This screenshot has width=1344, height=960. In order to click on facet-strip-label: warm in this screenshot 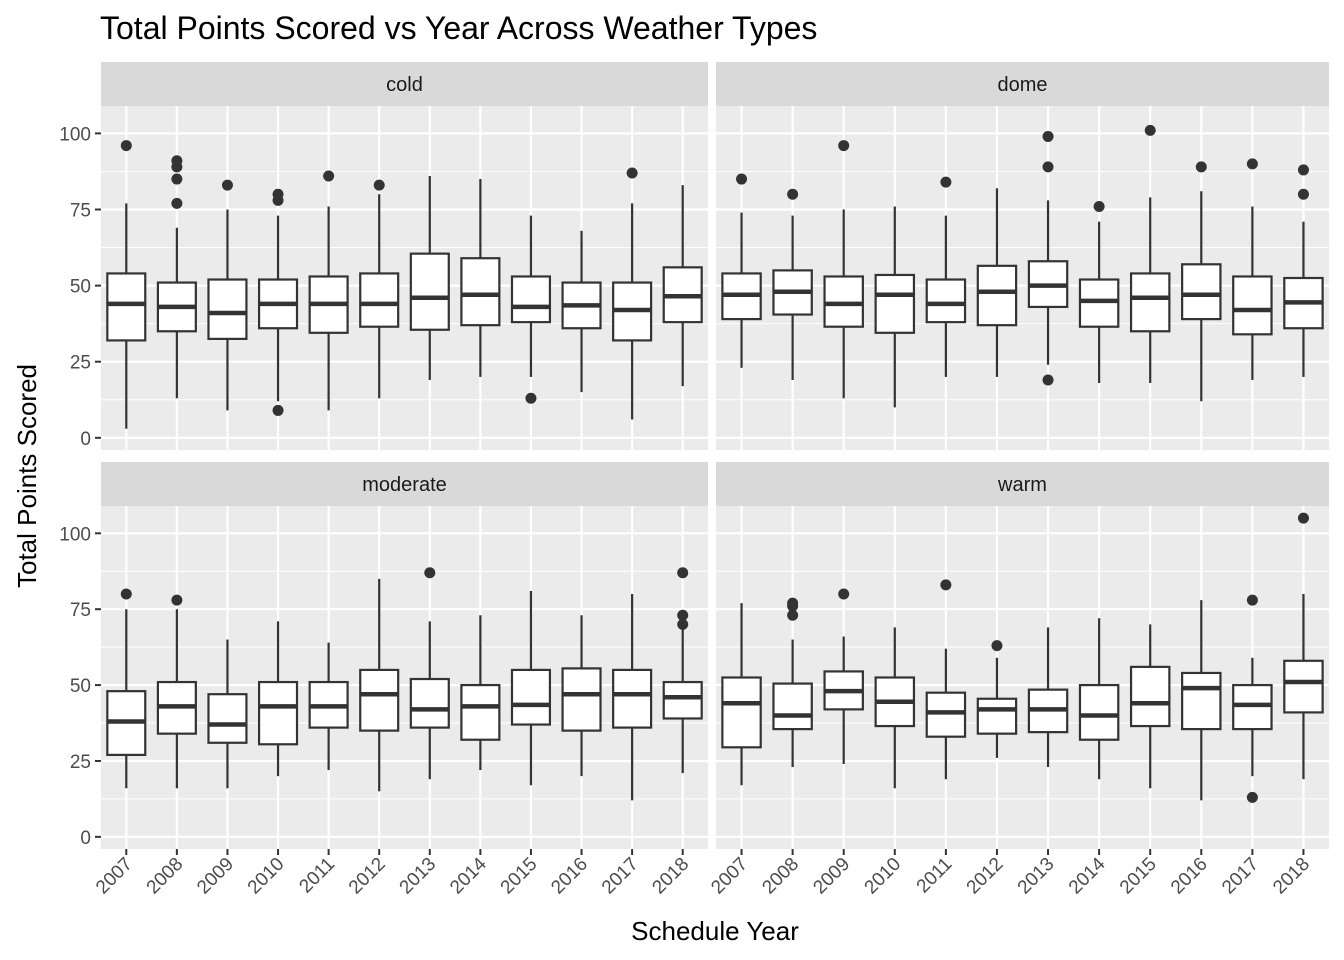, I will do `click(1022, 485)`.